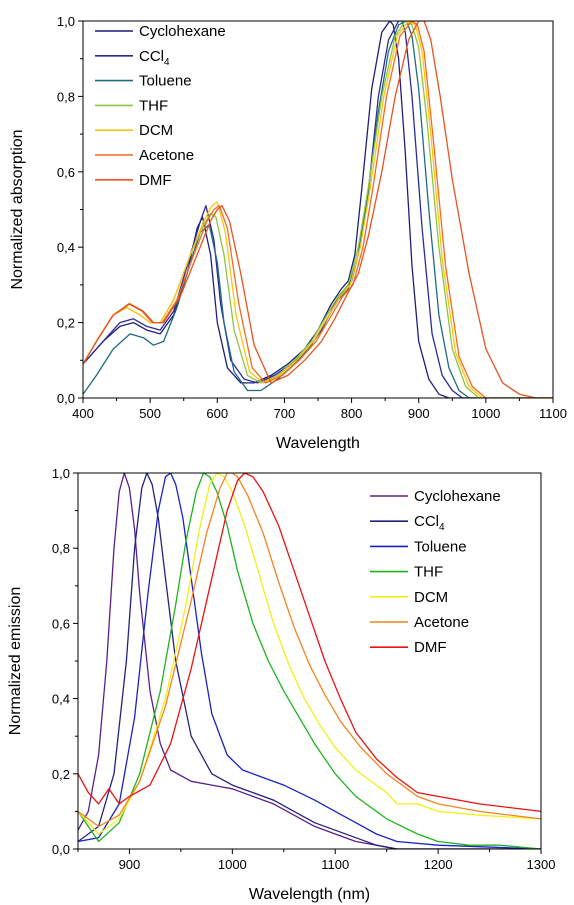 This screenshot has height=905, width=574. What do you see at coordinates (318, 443) in the screenshot?
I see `x-axis-label: Wavelength` at bounding box center [318, 443].